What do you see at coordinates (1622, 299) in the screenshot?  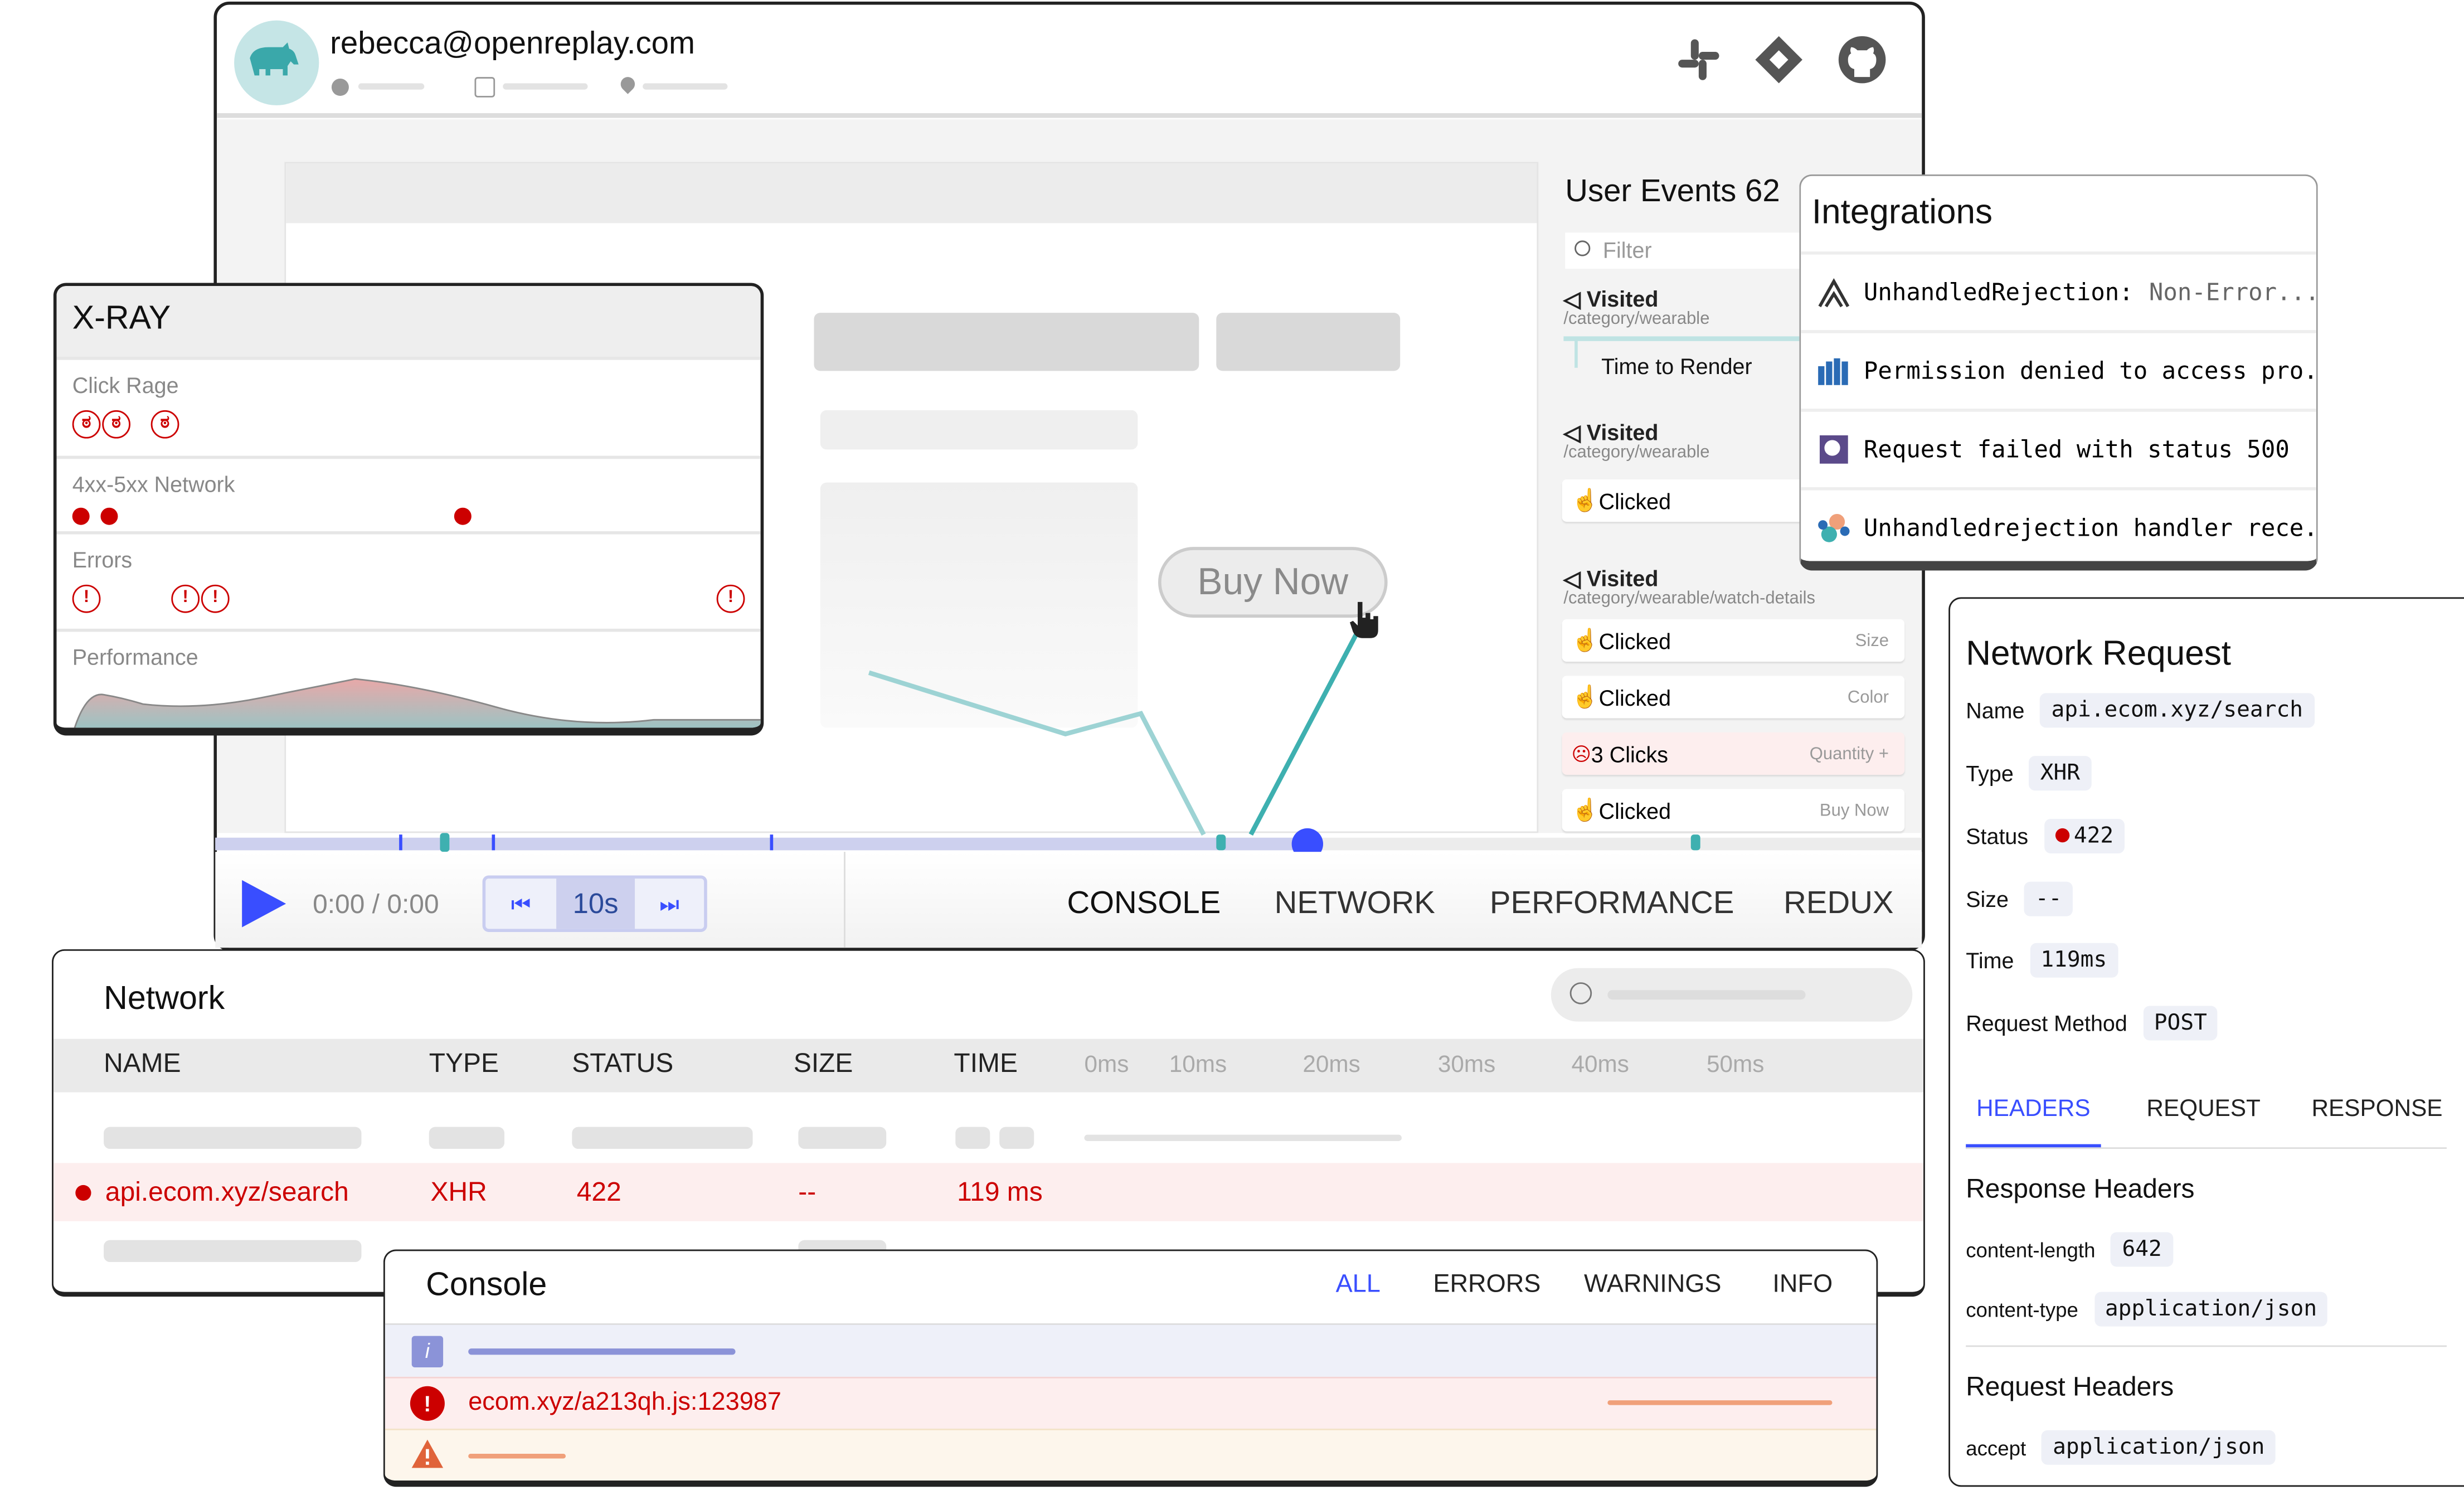 I see `event-type: Visited` at bounding box center [1622, 299].